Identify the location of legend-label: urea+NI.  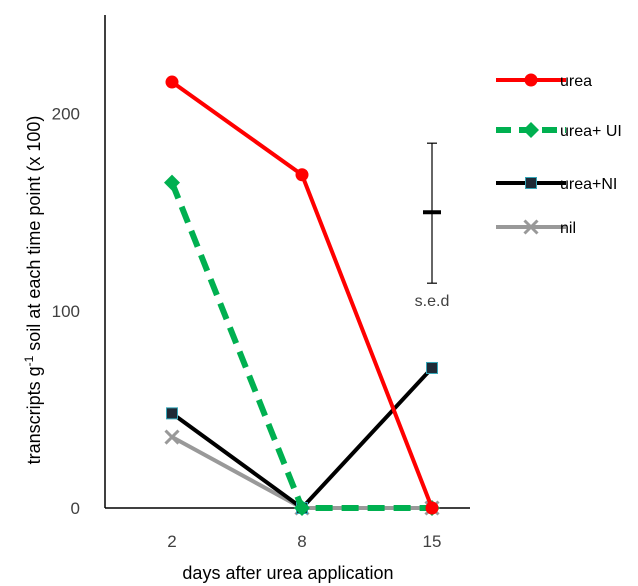
(588, 184).